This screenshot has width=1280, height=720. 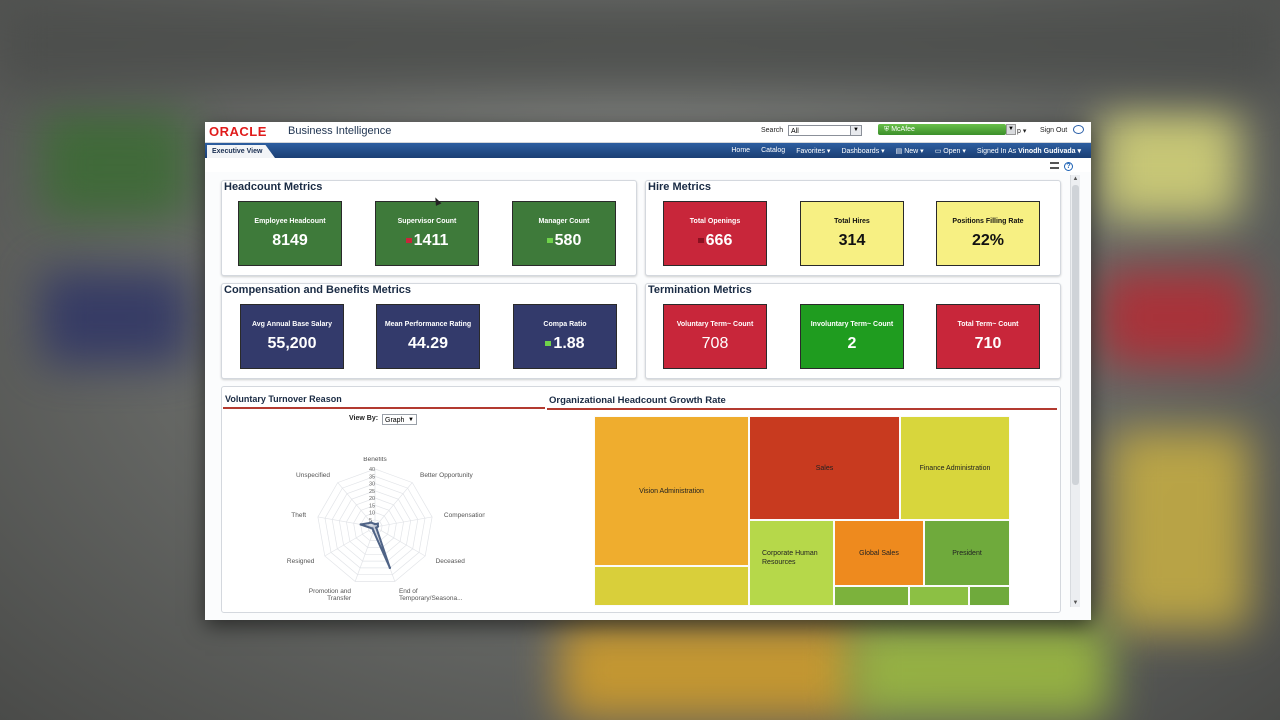 I want to click on tile-total-term-count: Total Term~ Count 710, so click(x=988, y=336).